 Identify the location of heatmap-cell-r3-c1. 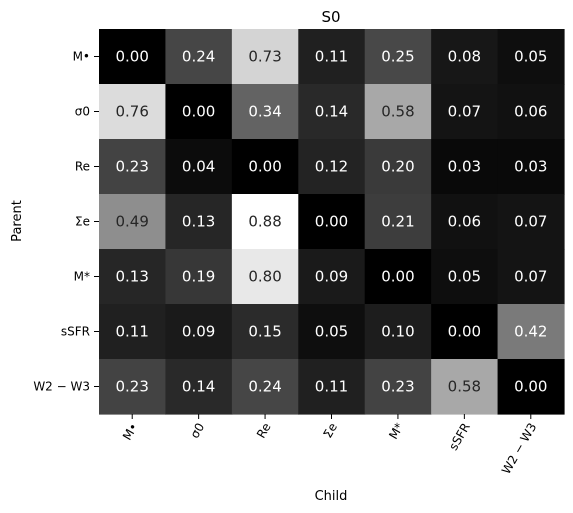
(199, 222).